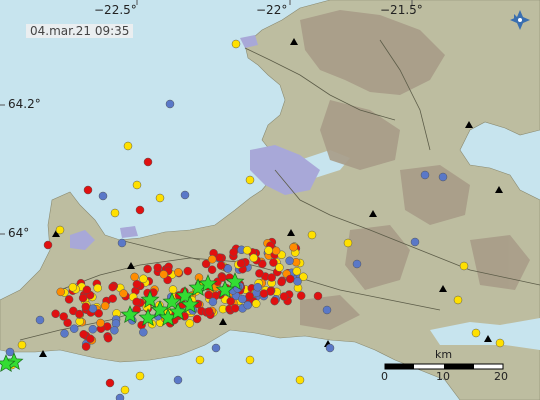 Image resolution: width=540 pixels, height=400 pixels. Describe the element at coordinates (444, 354) in the screenshot. I see `scale-unit: km` at that location.